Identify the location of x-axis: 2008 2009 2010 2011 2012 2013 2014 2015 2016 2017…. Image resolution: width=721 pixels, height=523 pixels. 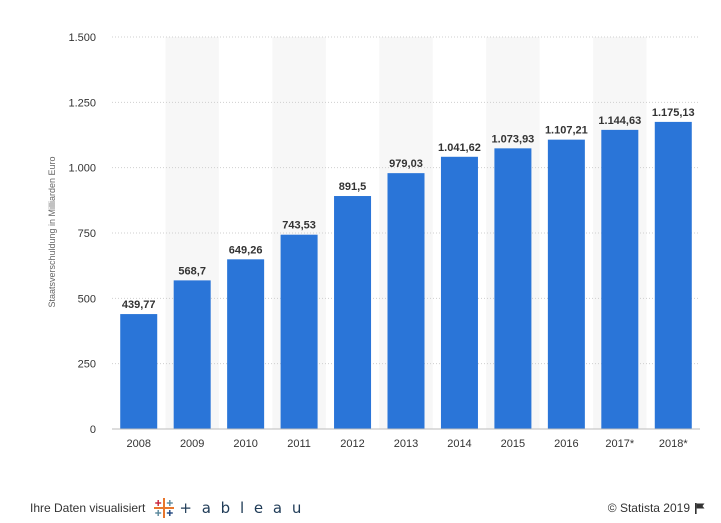
(406, 439).